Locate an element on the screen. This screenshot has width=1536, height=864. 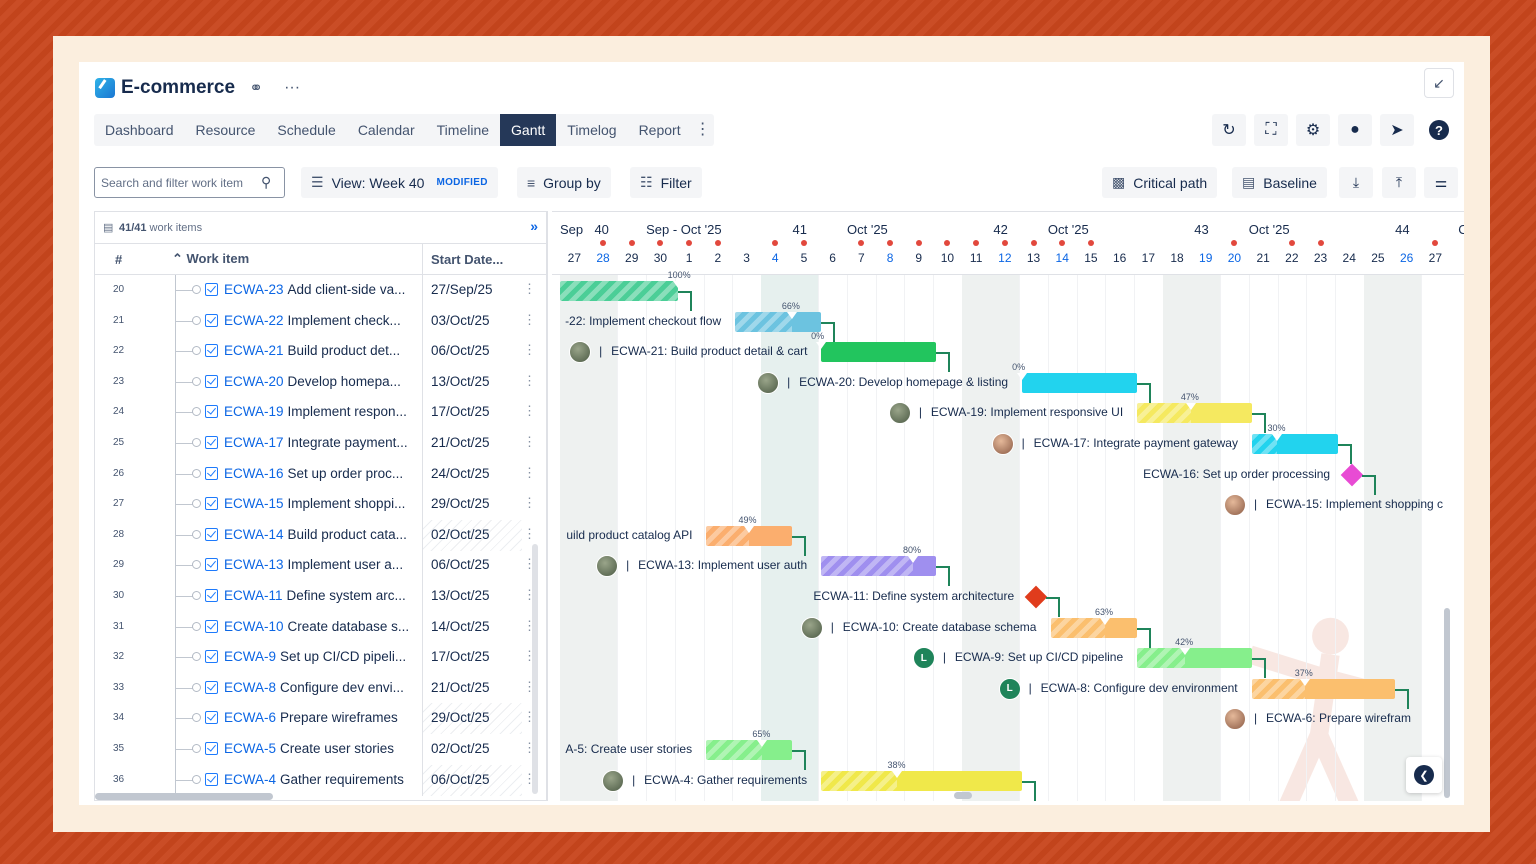
table-row: 34 ECWA-6 Prepare wireframes 29/Oct/25 ⋮ is located at coordinates (320, 719).